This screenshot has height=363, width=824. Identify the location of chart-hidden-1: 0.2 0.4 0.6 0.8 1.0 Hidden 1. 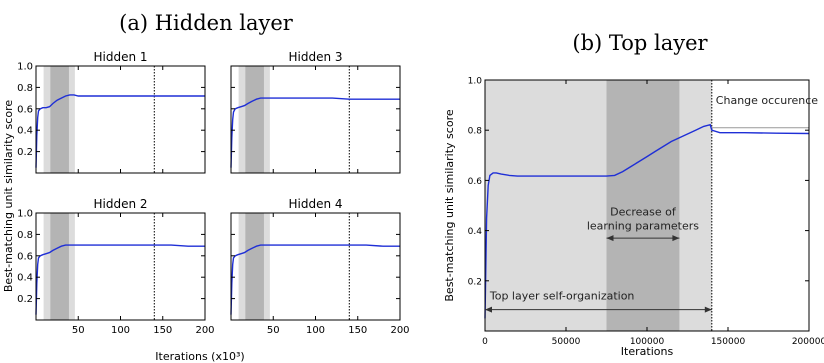
(111, 112).